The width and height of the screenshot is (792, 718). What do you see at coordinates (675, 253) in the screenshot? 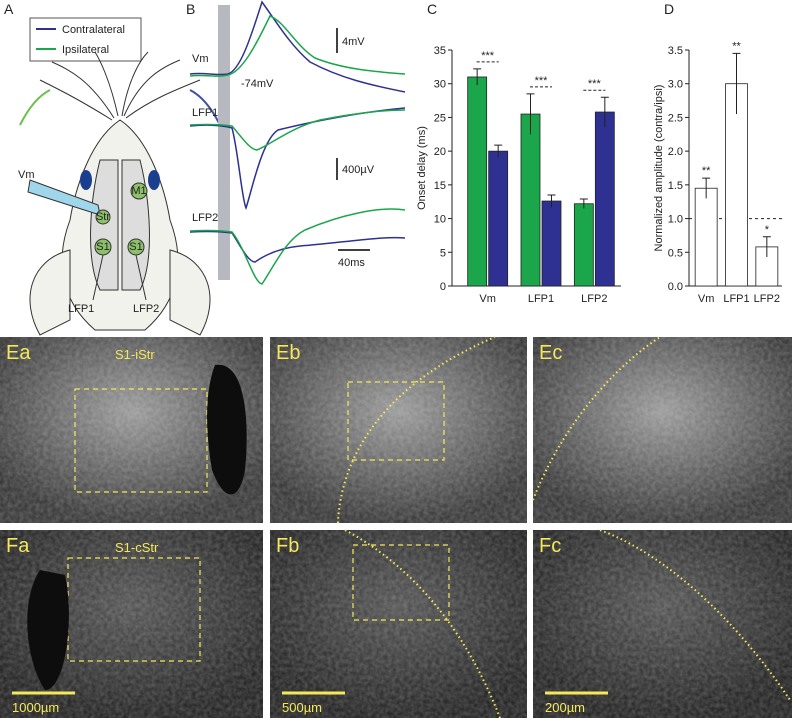
I see `y-tick-label: 0.5` at bounding box center [675, 253].